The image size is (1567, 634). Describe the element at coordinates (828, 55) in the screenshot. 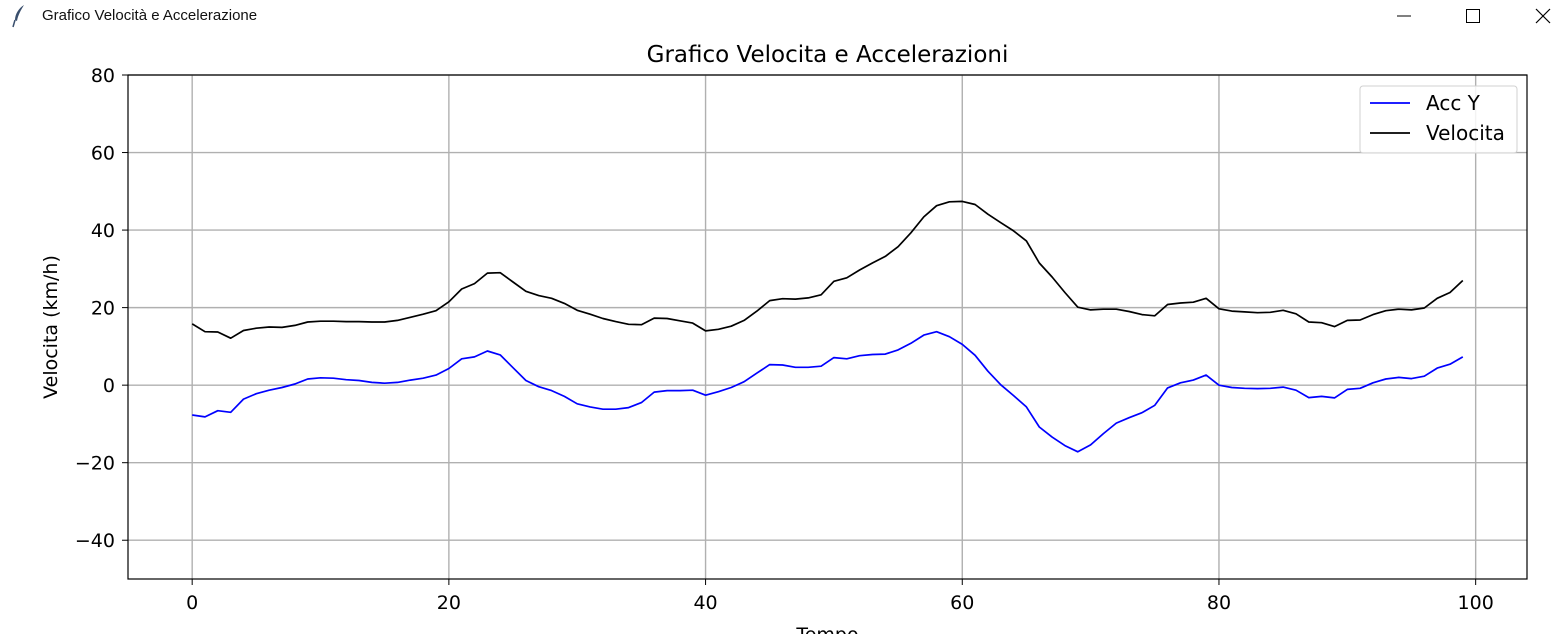

I see `chart-title: Grafico Velocita e Accelerazioni` at that location.